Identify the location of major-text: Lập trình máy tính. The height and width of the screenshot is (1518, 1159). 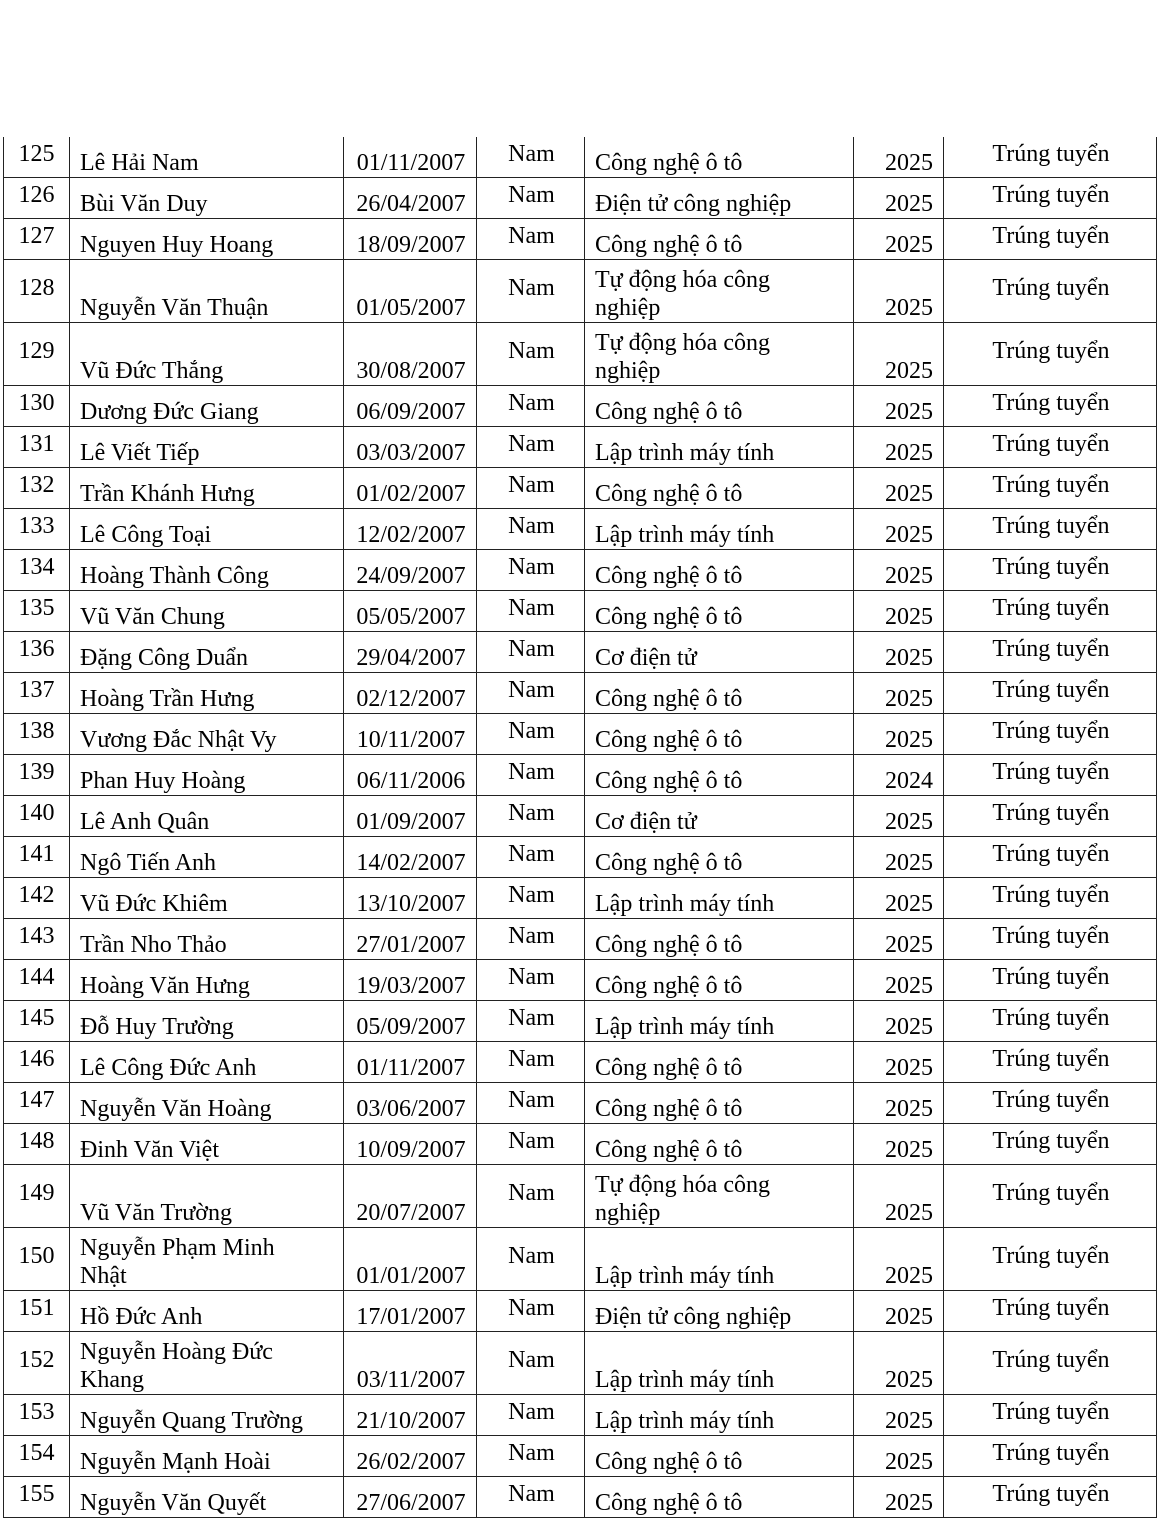
(685, 904).